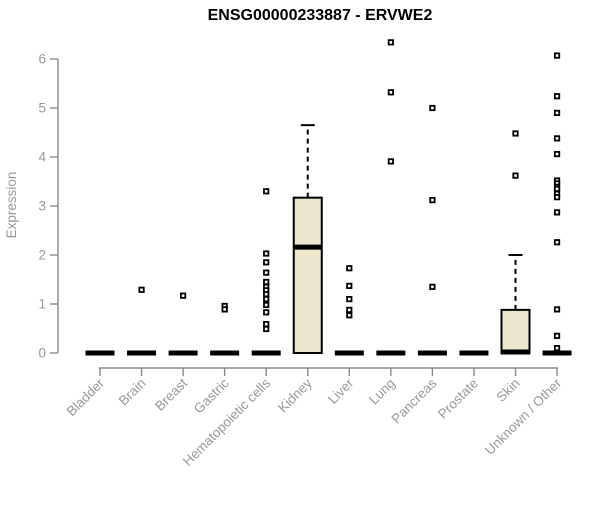 The width and height of the screenshot is (600, 505). What do you see at coordinates (42, 206) in the screenshot?
I see `y-tick-label: 3` at bounding box center [42, 206].